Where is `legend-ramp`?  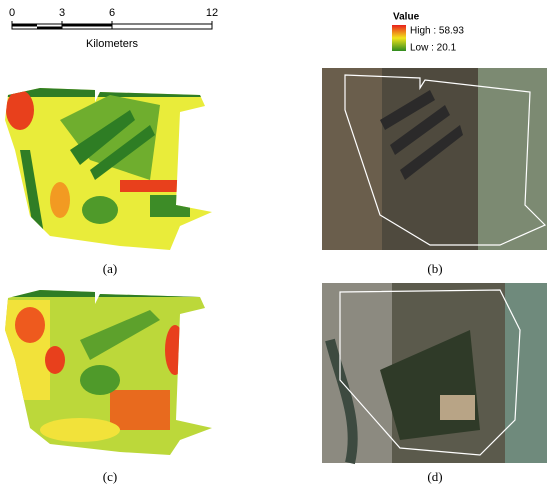 legend-ramp is located at coordinates (399, 38).